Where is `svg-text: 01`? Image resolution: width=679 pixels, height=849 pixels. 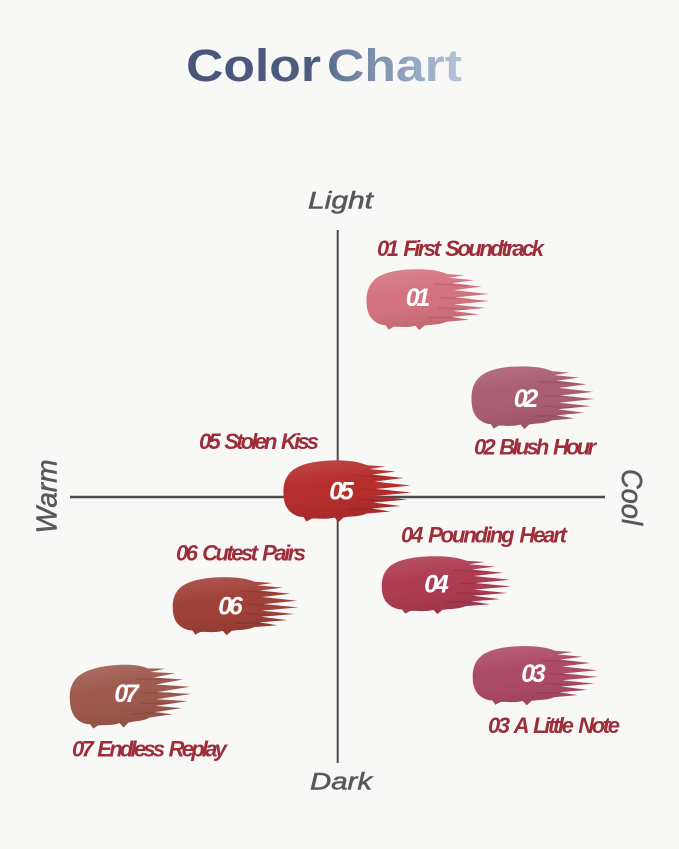
svg-text: 01 is located at coordinates (418, 298).